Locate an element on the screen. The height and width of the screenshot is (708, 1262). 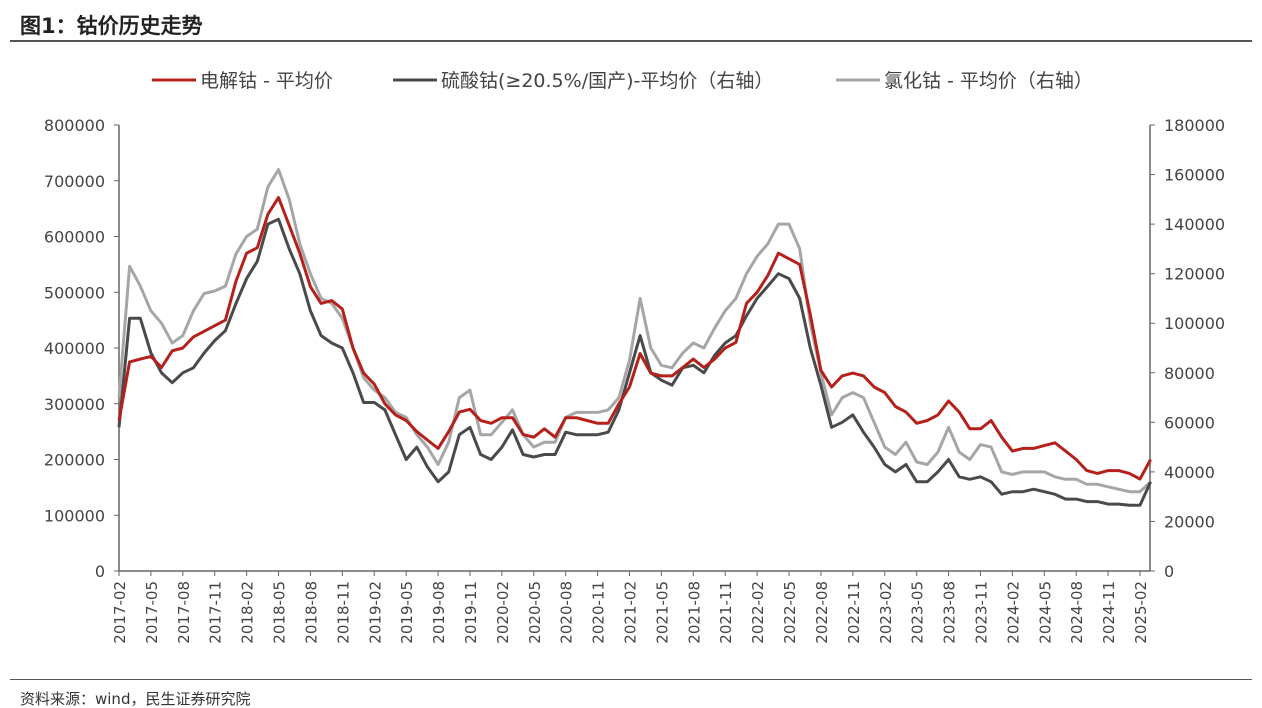
right-tick-label: 100000 is located at coordinates (1194, 323).